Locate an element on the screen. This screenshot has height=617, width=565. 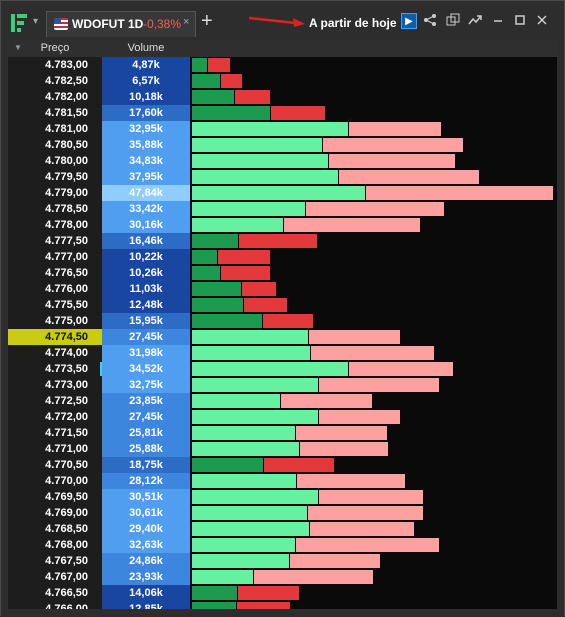
volume-column-header: Volume is located at coordinates (146, 48).